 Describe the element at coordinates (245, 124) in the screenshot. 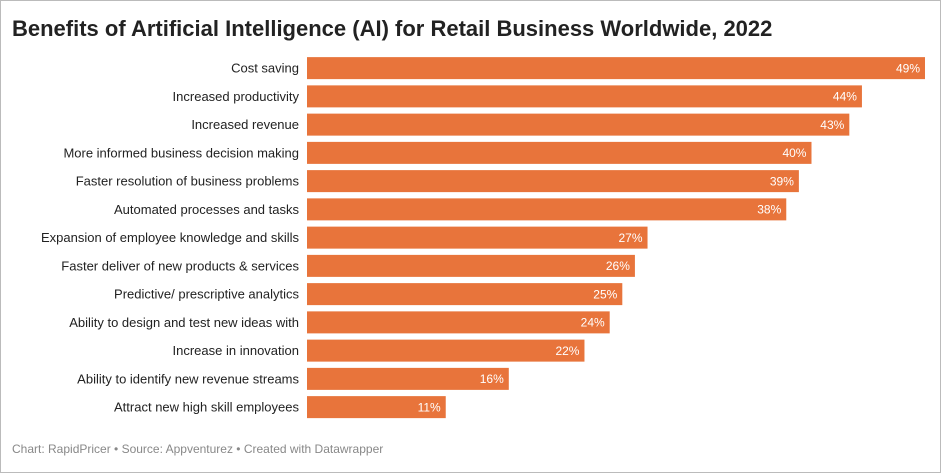

I see `category-label: Increased revenue` at that location.